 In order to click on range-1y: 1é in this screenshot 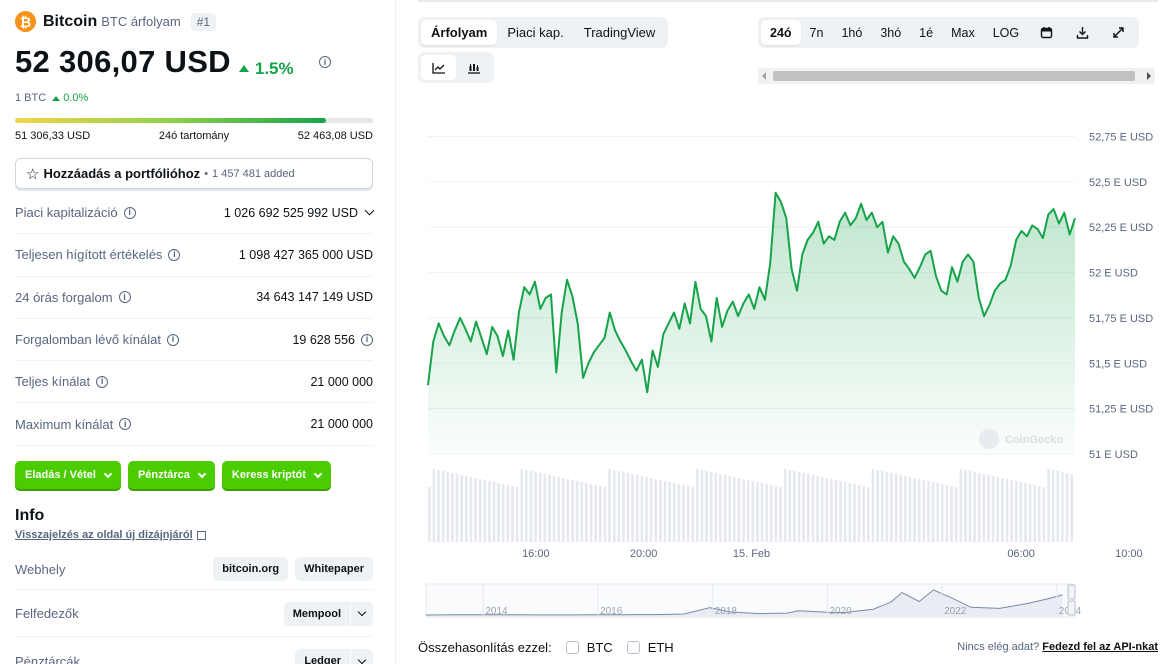, I will do `click(926, 32)`.